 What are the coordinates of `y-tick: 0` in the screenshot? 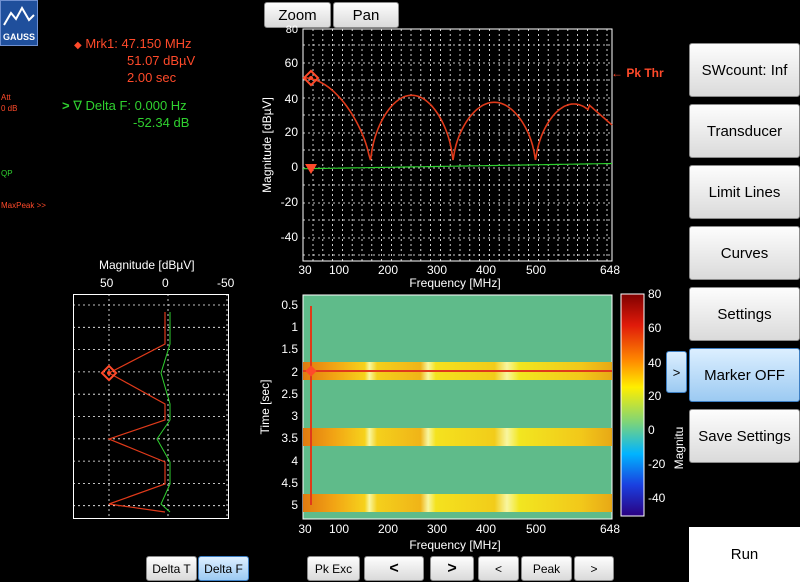 It's located at (294, 167).